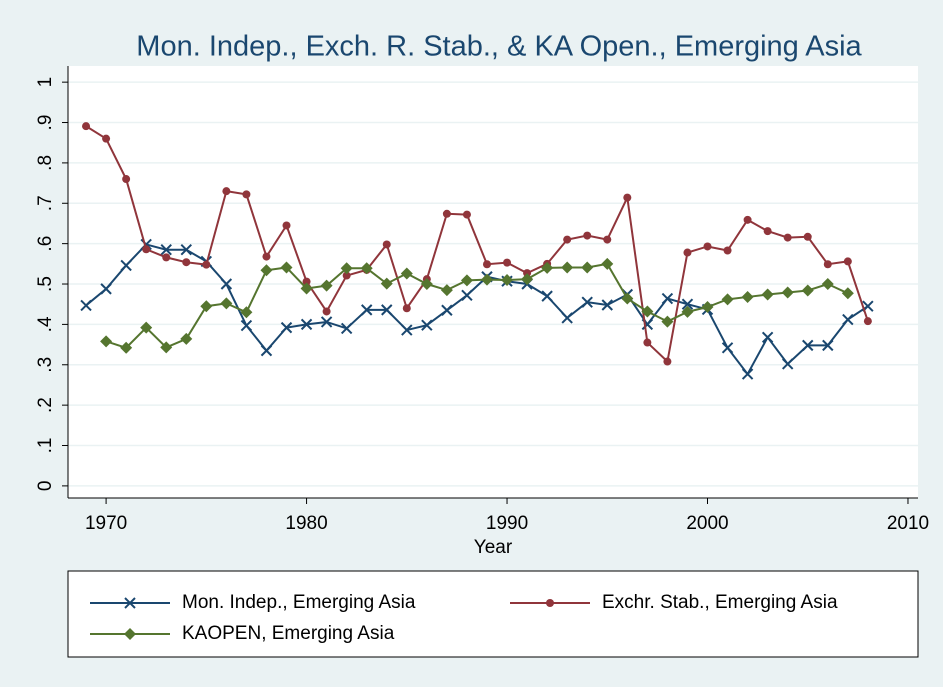  What do you see at coordinates (306, 523) in the screenshot?
I see `x-tick-label: 1980` at bounding box center [306, 523].